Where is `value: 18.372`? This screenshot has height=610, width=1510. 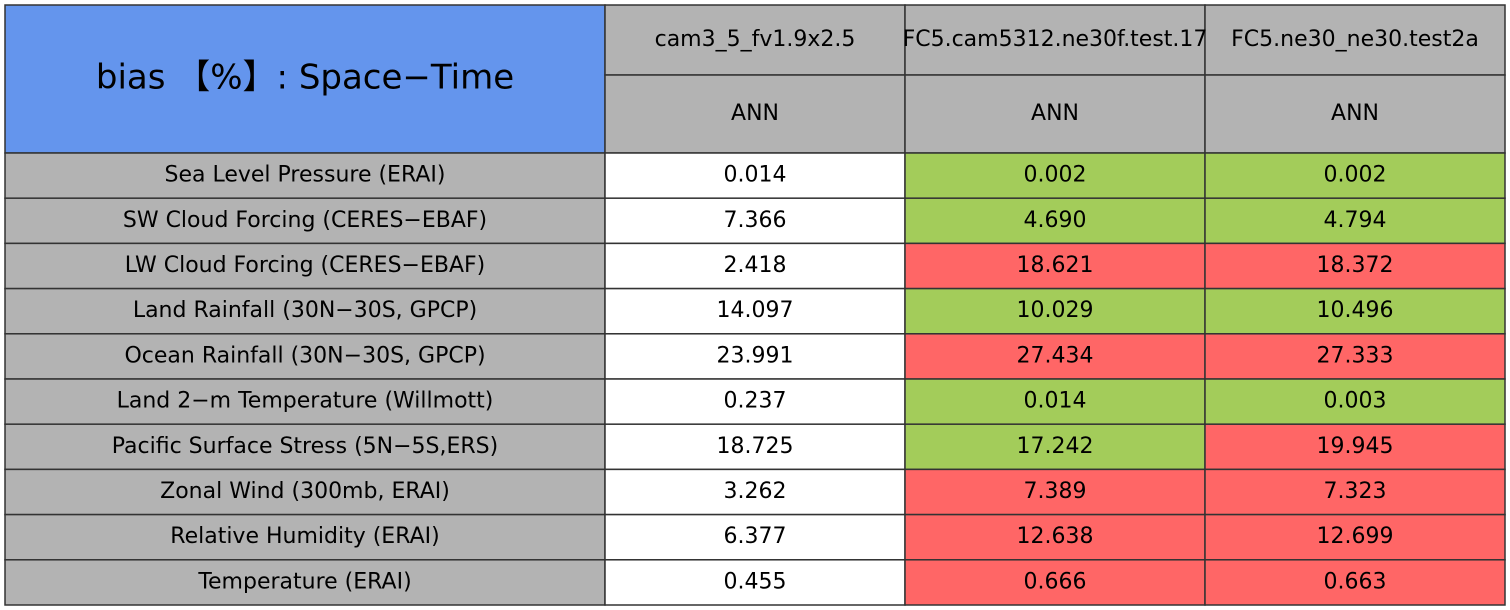
value: 18.372 is located at coordinates (1355, 265).